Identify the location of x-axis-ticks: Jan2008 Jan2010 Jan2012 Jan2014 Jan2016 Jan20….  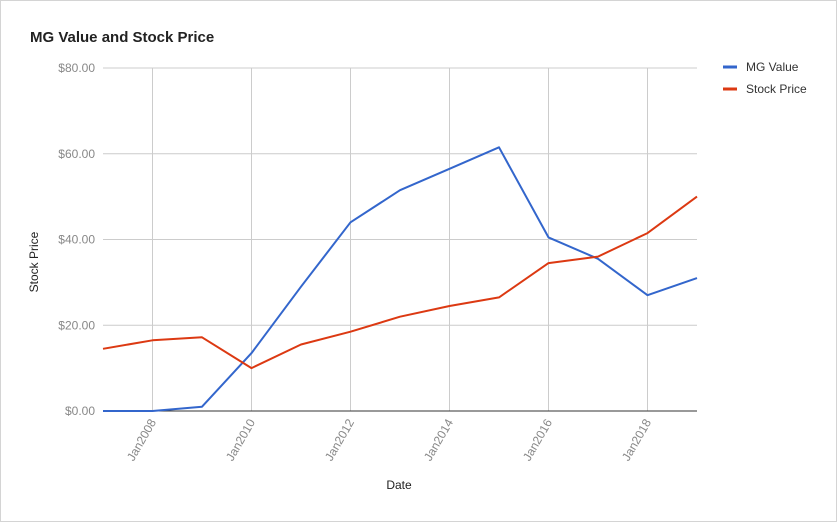
(389, 439).